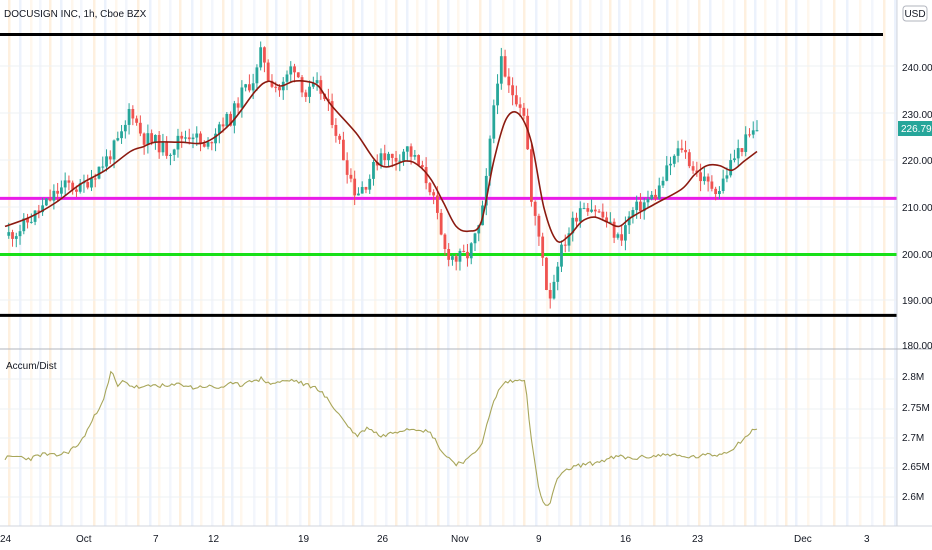 This screenshot has width=932, height=550. I want to click on indicator-tick: 2.75M, so click(916, 408).